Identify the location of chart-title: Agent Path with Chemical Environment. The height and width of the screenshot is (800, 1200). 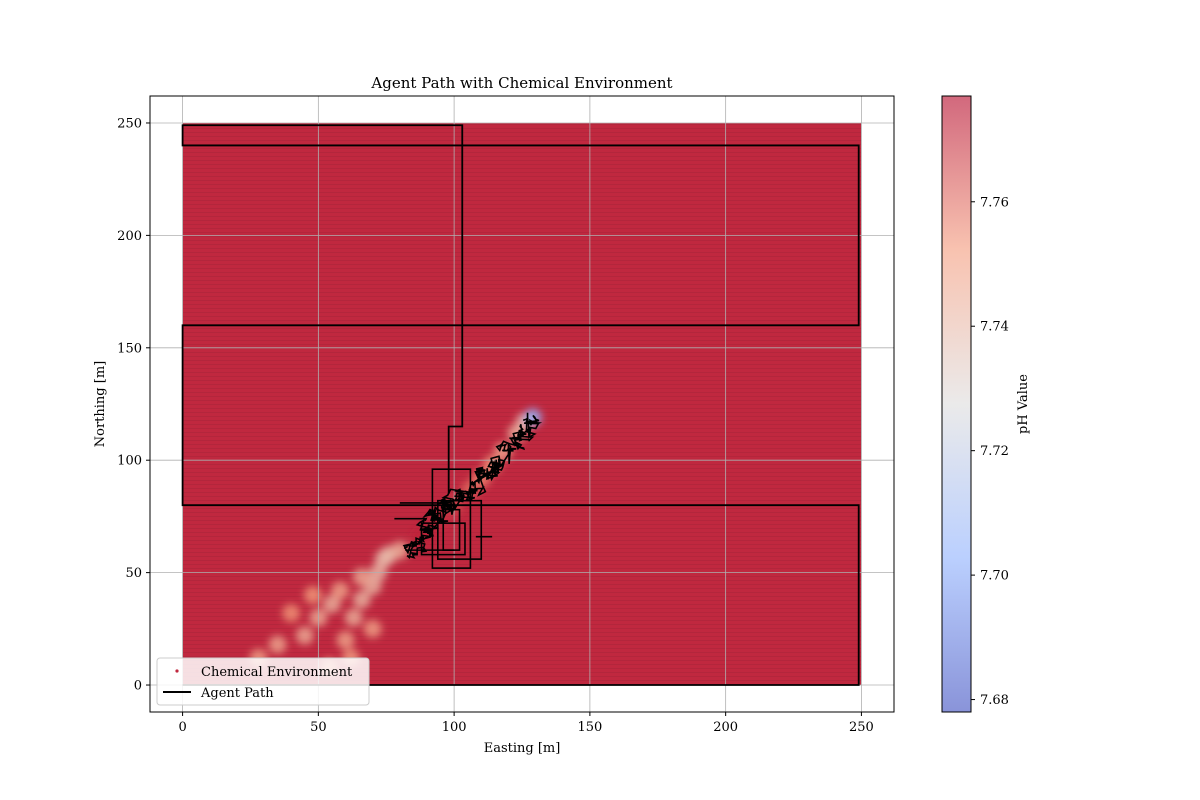
(521, 83).